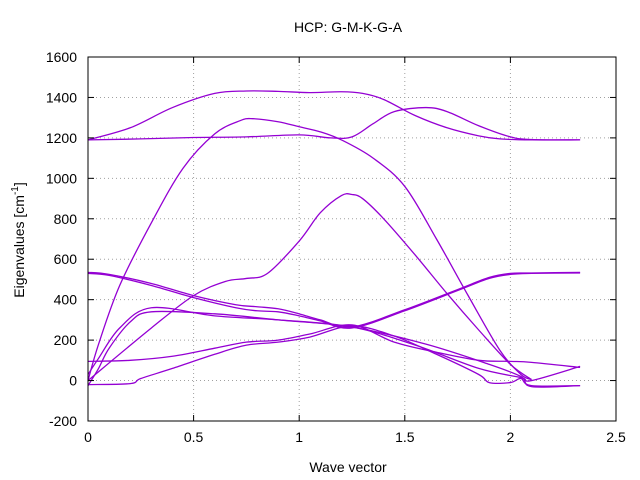 The width and height of the screenshot is (640, 480). Describe the element at coordinates (194, 437) in the screenshot. I see `x-tick-label: 0.5` at that location.